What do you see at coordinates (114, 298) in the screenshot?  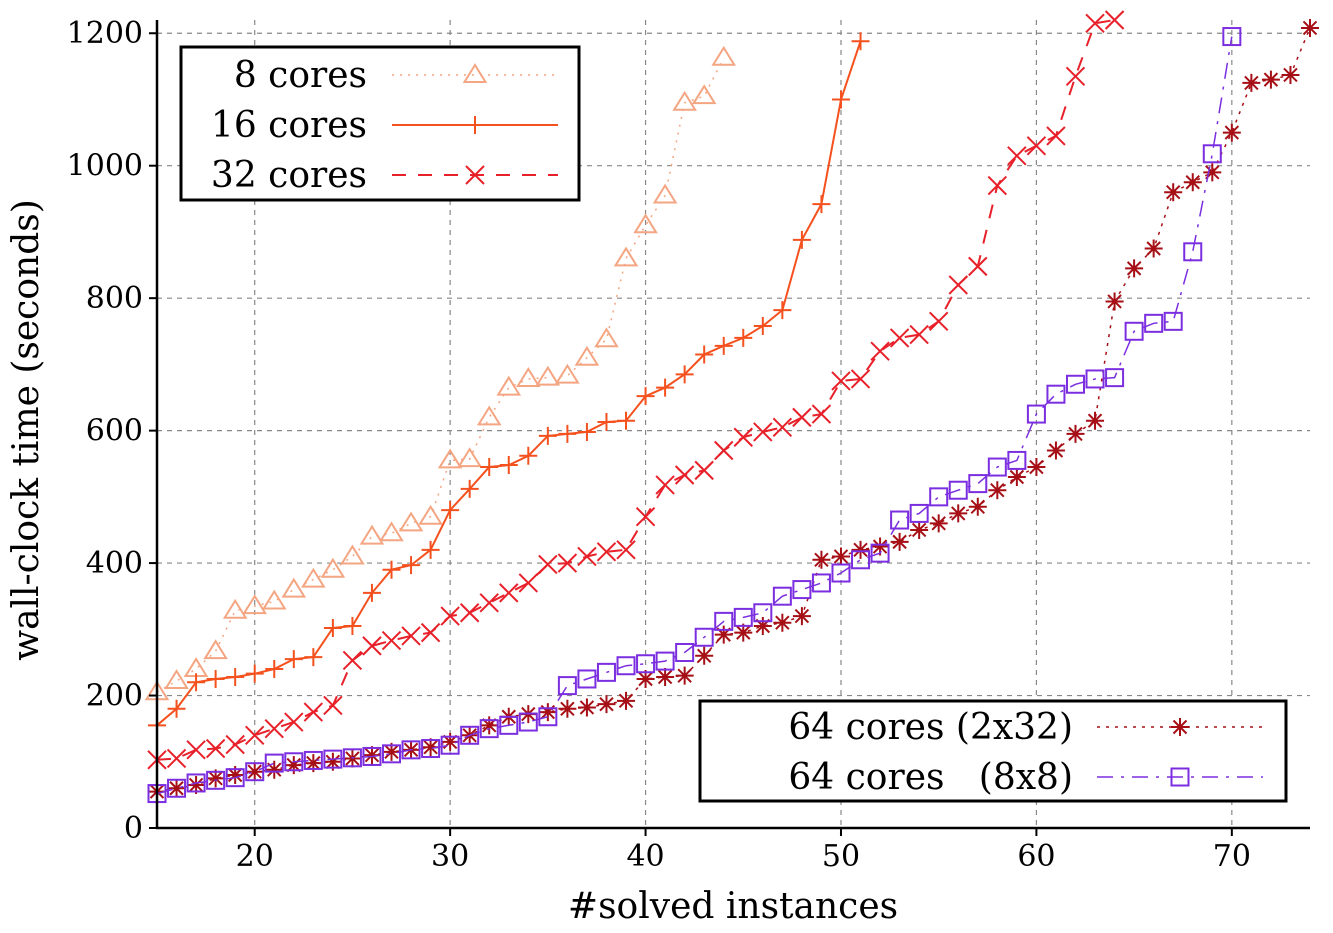 I see `y-tick-label-800: 800` at bounding box center [114, 298].